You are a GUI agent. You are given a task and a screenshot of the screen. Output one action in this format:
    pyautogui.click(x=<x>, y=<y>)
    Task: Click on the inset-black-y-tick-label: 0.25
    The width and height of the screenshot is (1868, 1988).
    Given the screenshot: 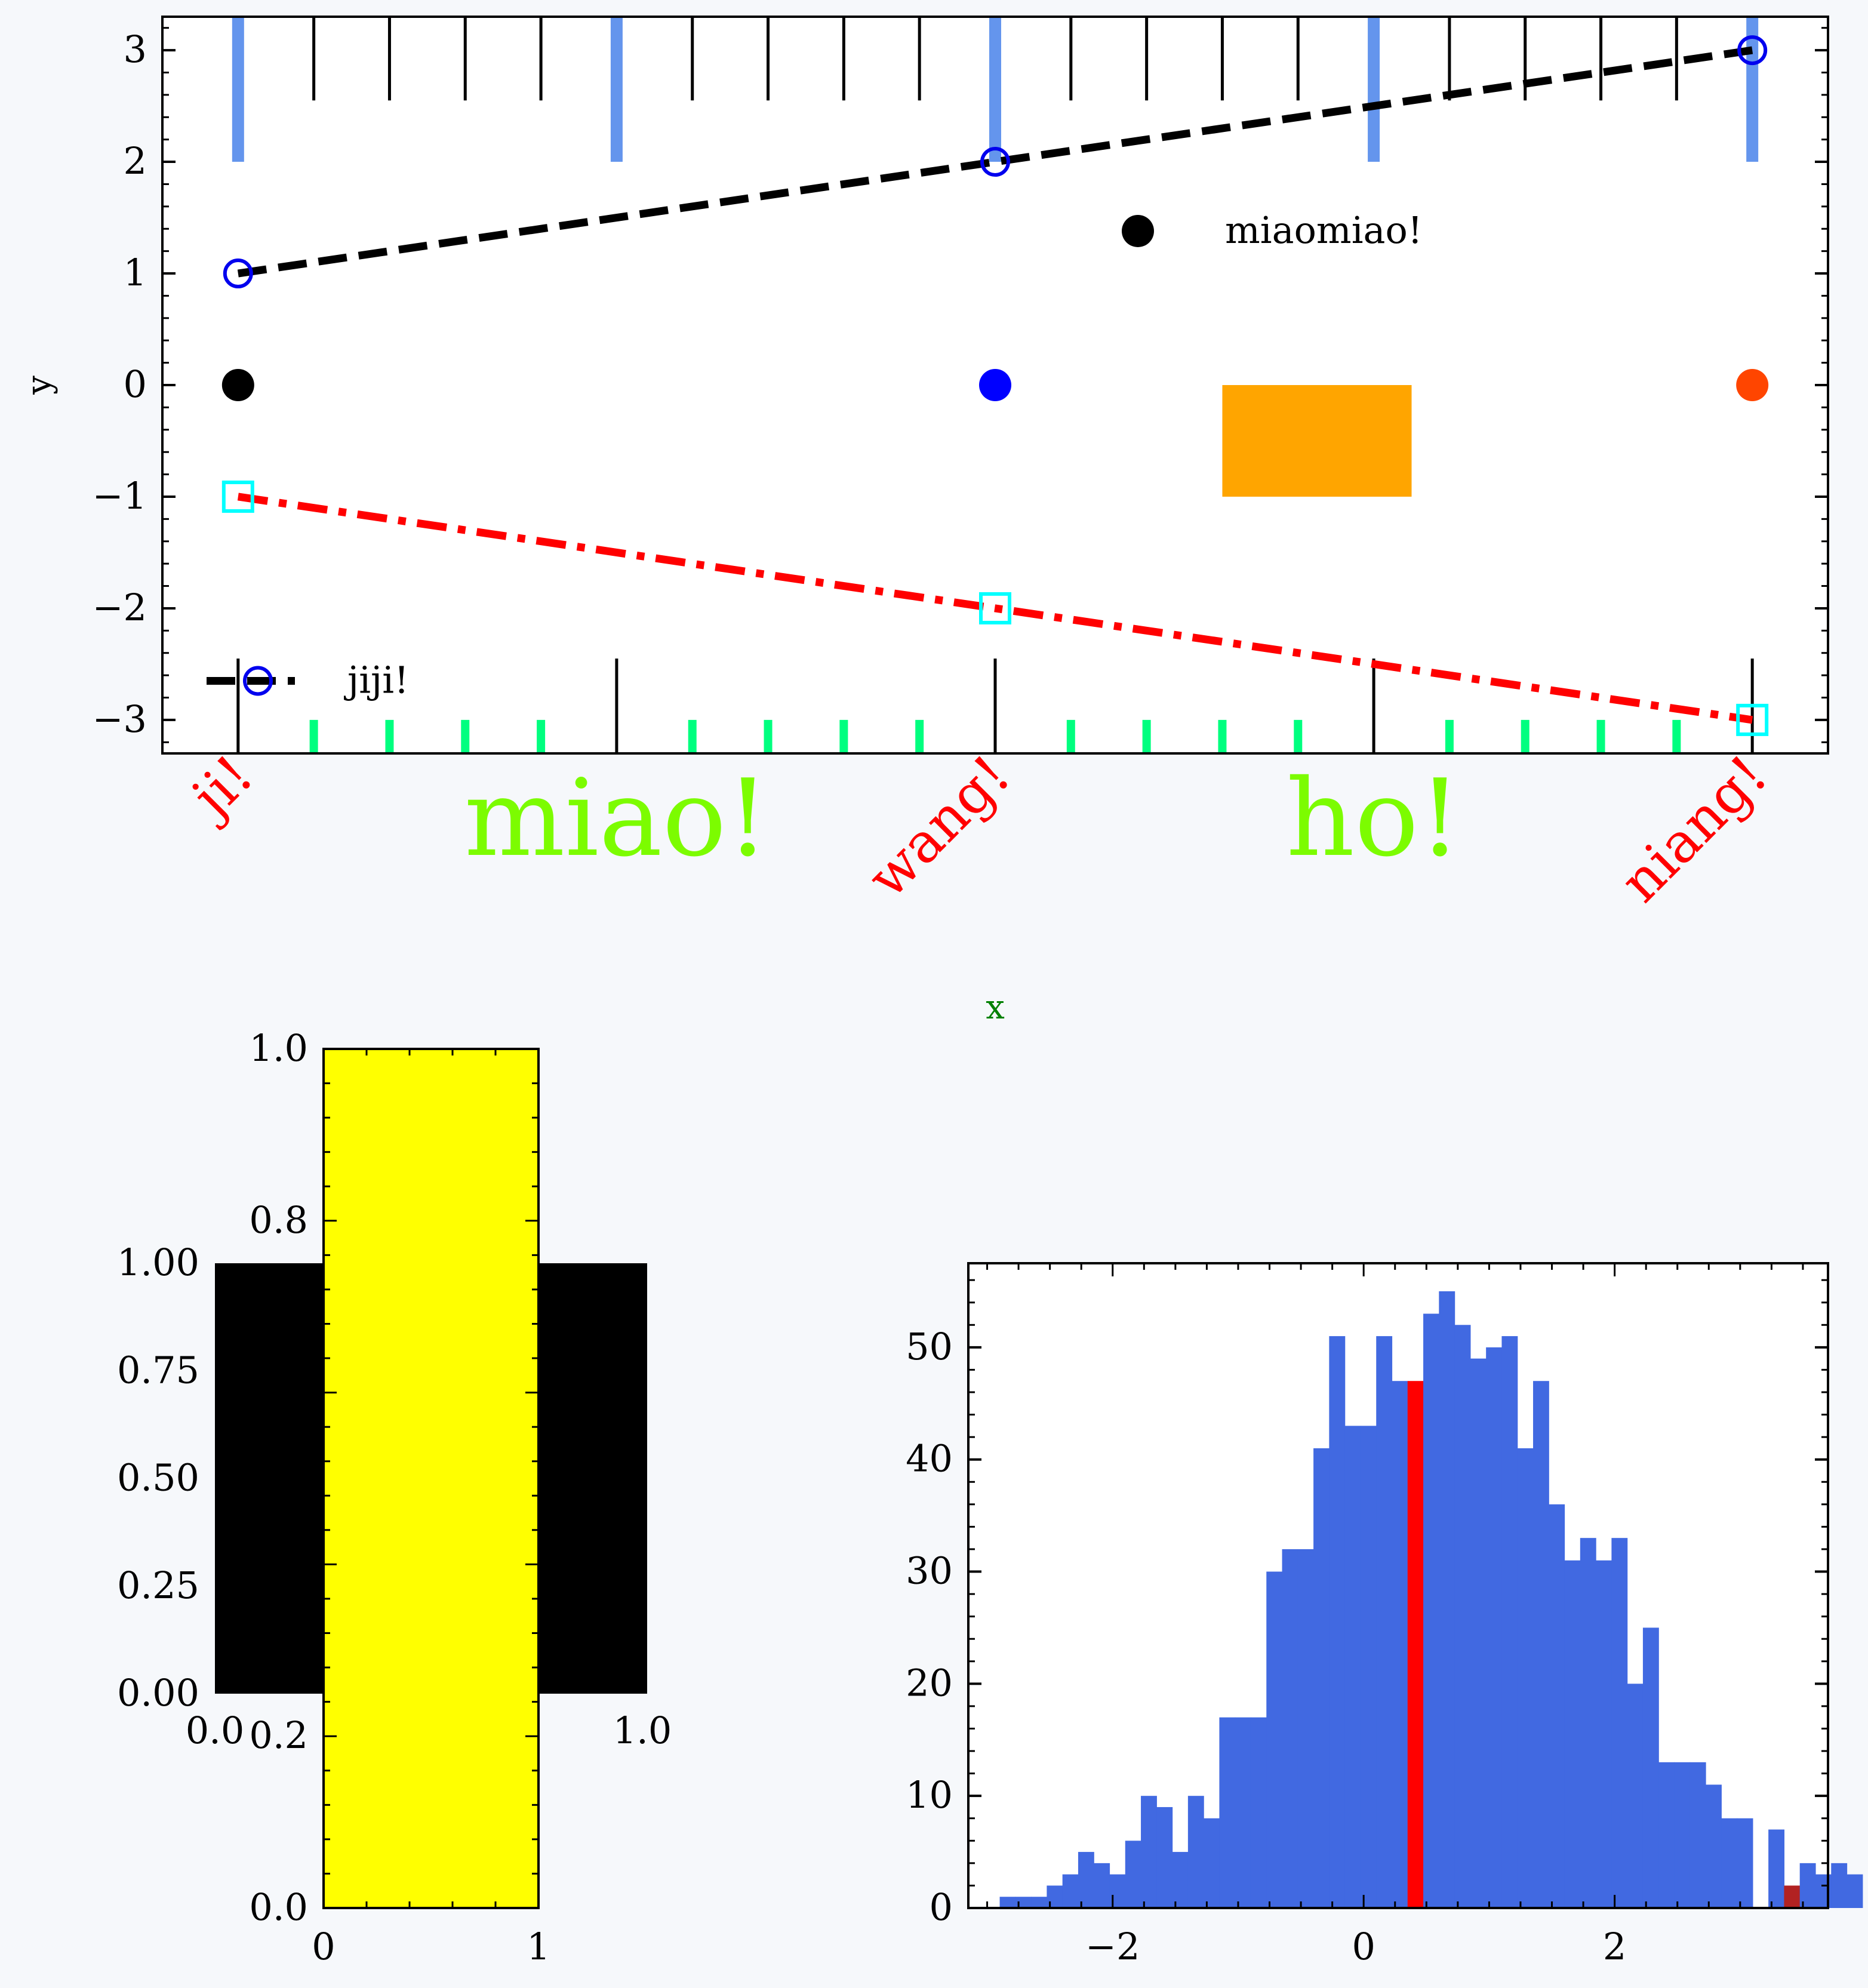 What is the action you would take?
    pyautogui.click(x=158, y=1585)
    